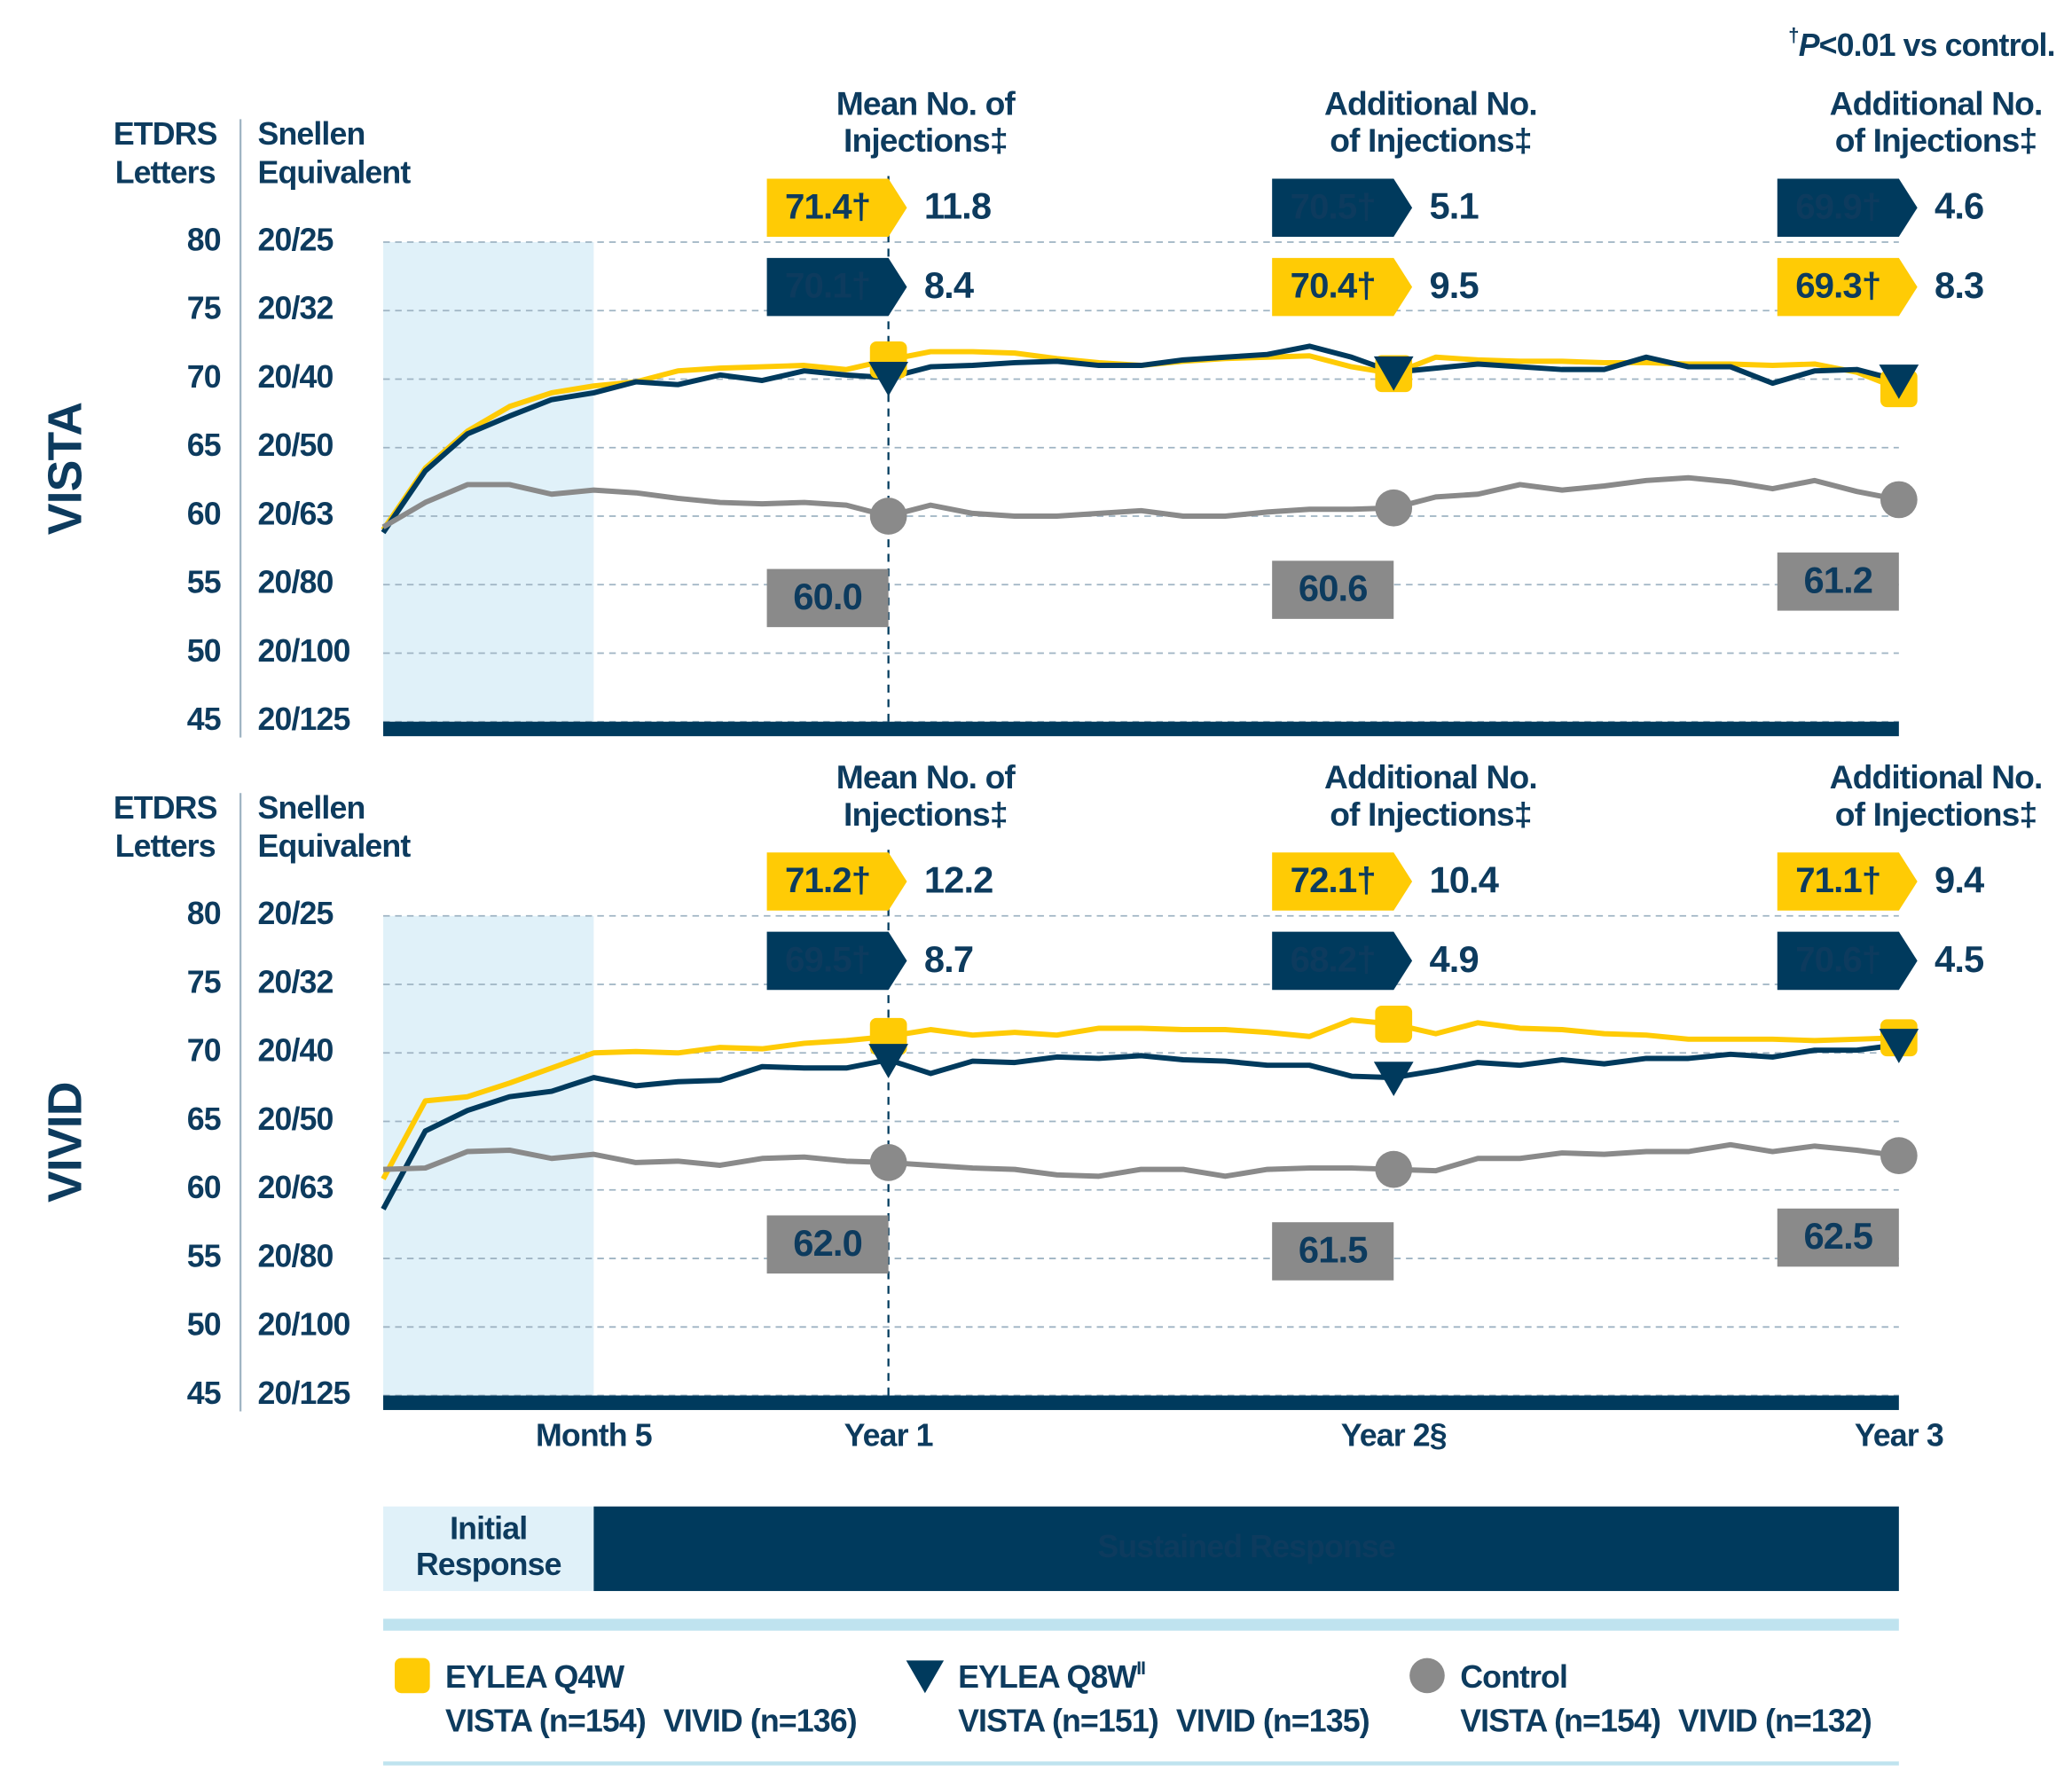  I want to click on y2-tick-label: 20/25, so click(296, 913).